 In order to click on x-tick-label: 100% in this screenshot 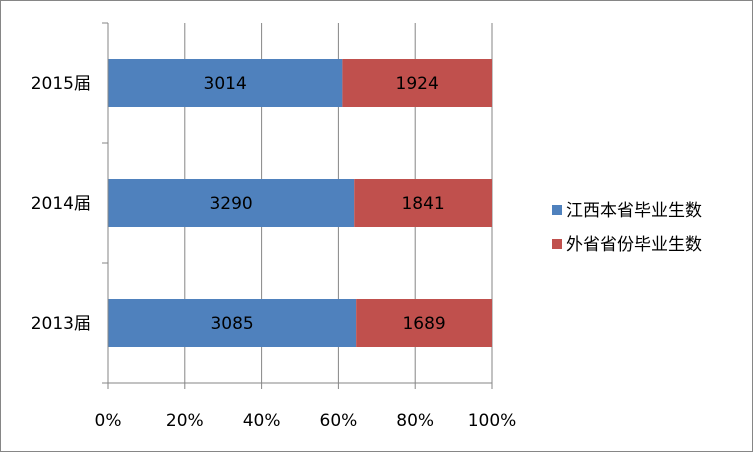, I will do `click(492, 421)`.